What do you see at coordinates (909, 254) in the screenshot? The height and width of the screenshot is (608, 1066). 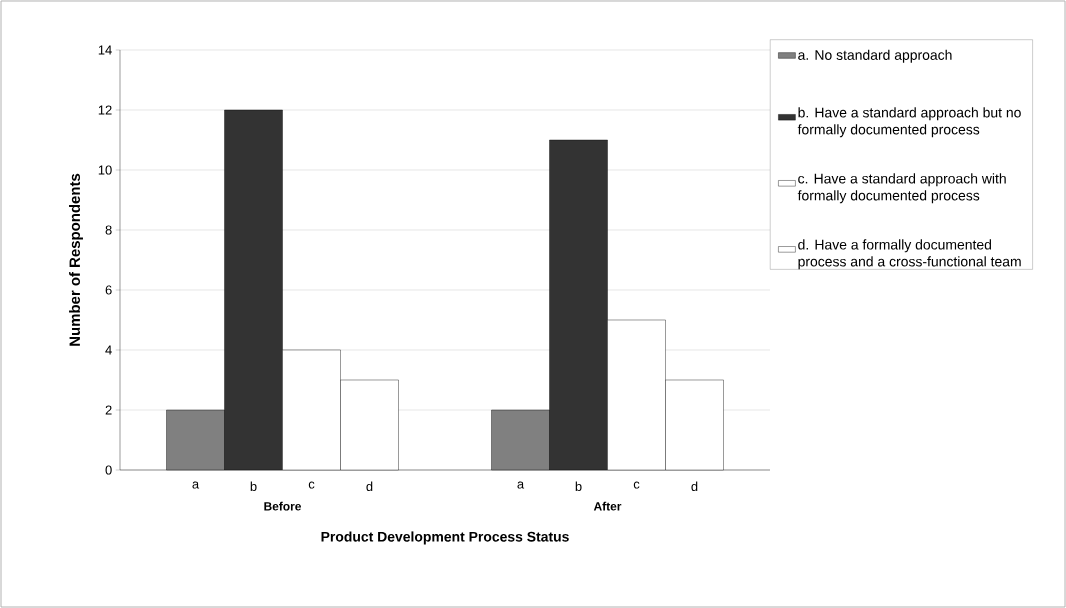 I see `legend-label: d. Have a formally documented process and a cross-functional team` at bounding box center [909, 254].